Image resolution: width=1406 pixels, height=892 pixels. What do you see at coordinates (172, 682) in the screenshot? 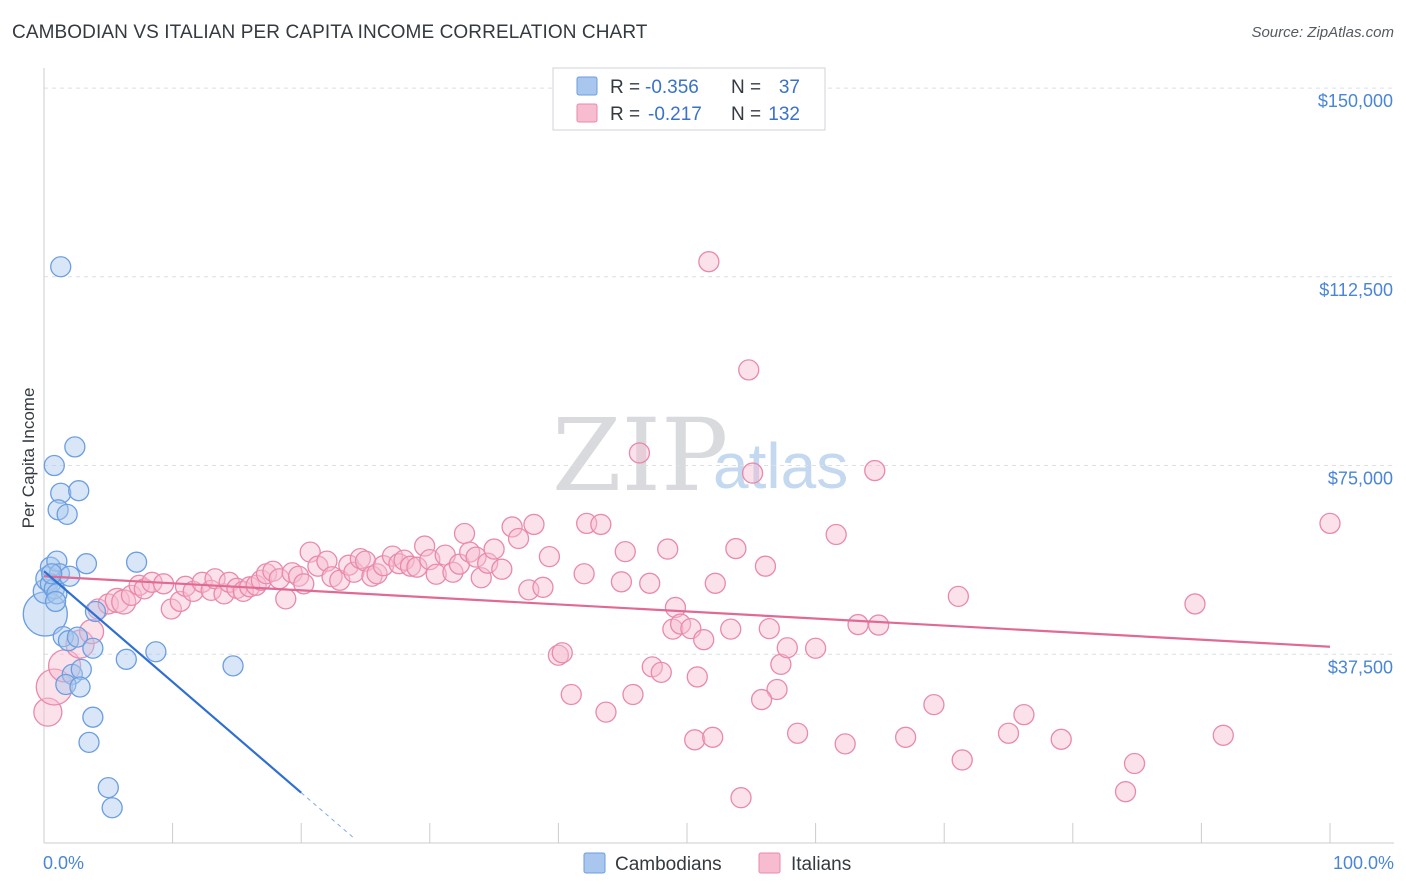
I see `cambodians-trend-line` at bounding box center [172, 682].